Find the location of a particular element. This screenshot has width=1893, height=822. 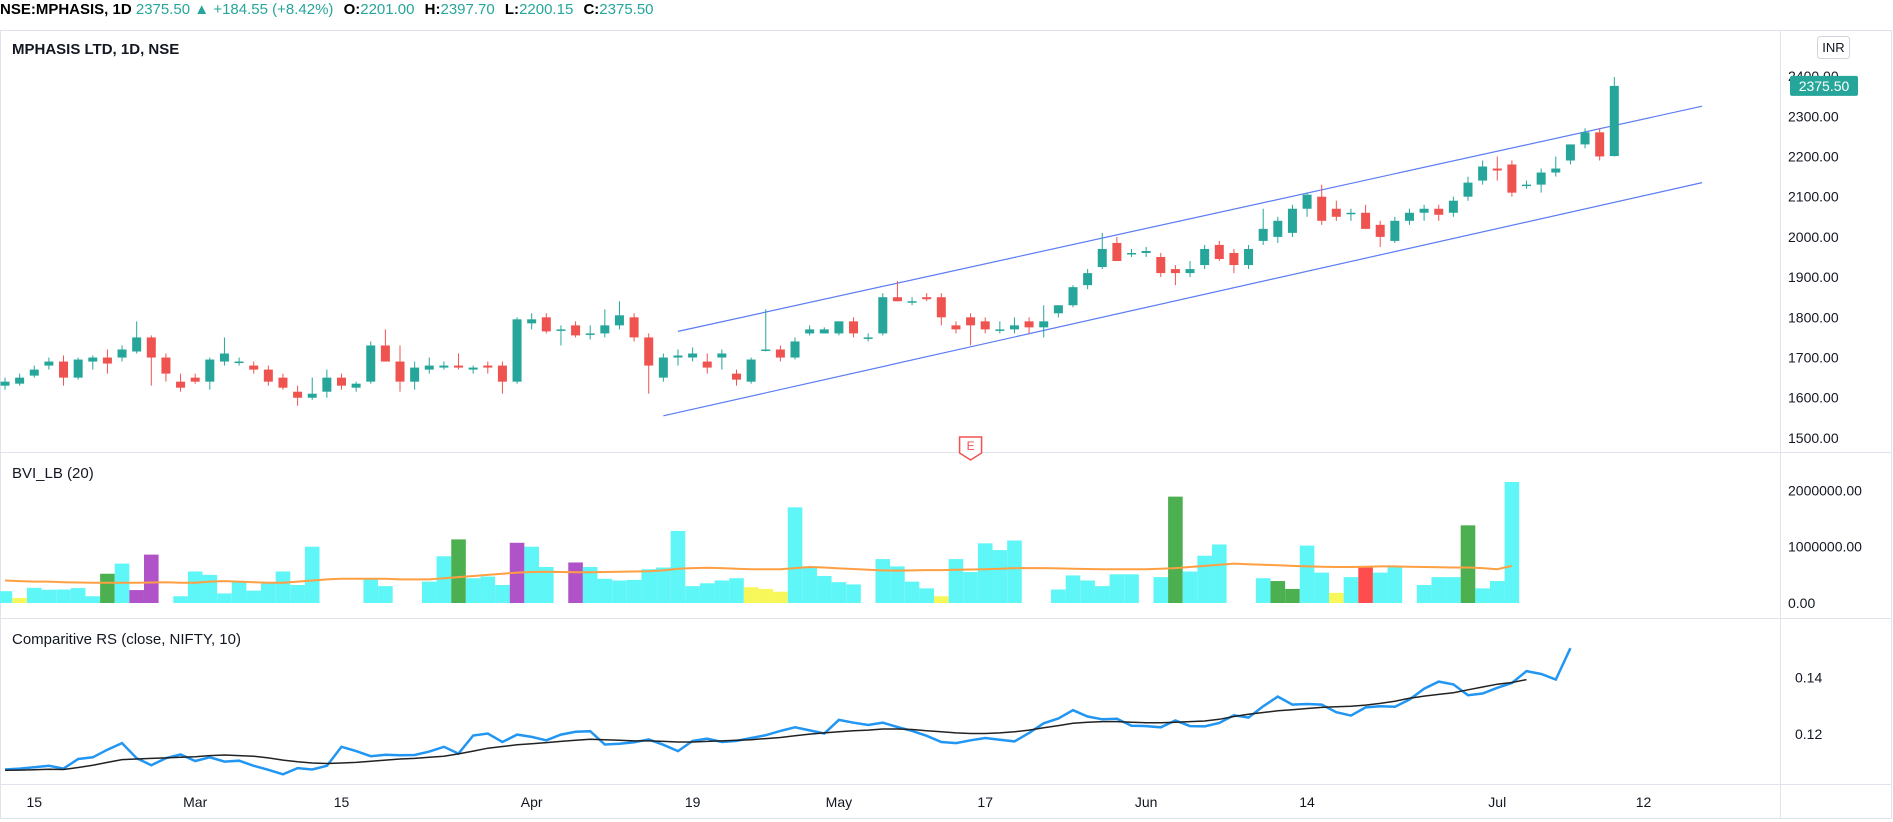

time-tick-label: 17 is located at coordinates (985, 802).